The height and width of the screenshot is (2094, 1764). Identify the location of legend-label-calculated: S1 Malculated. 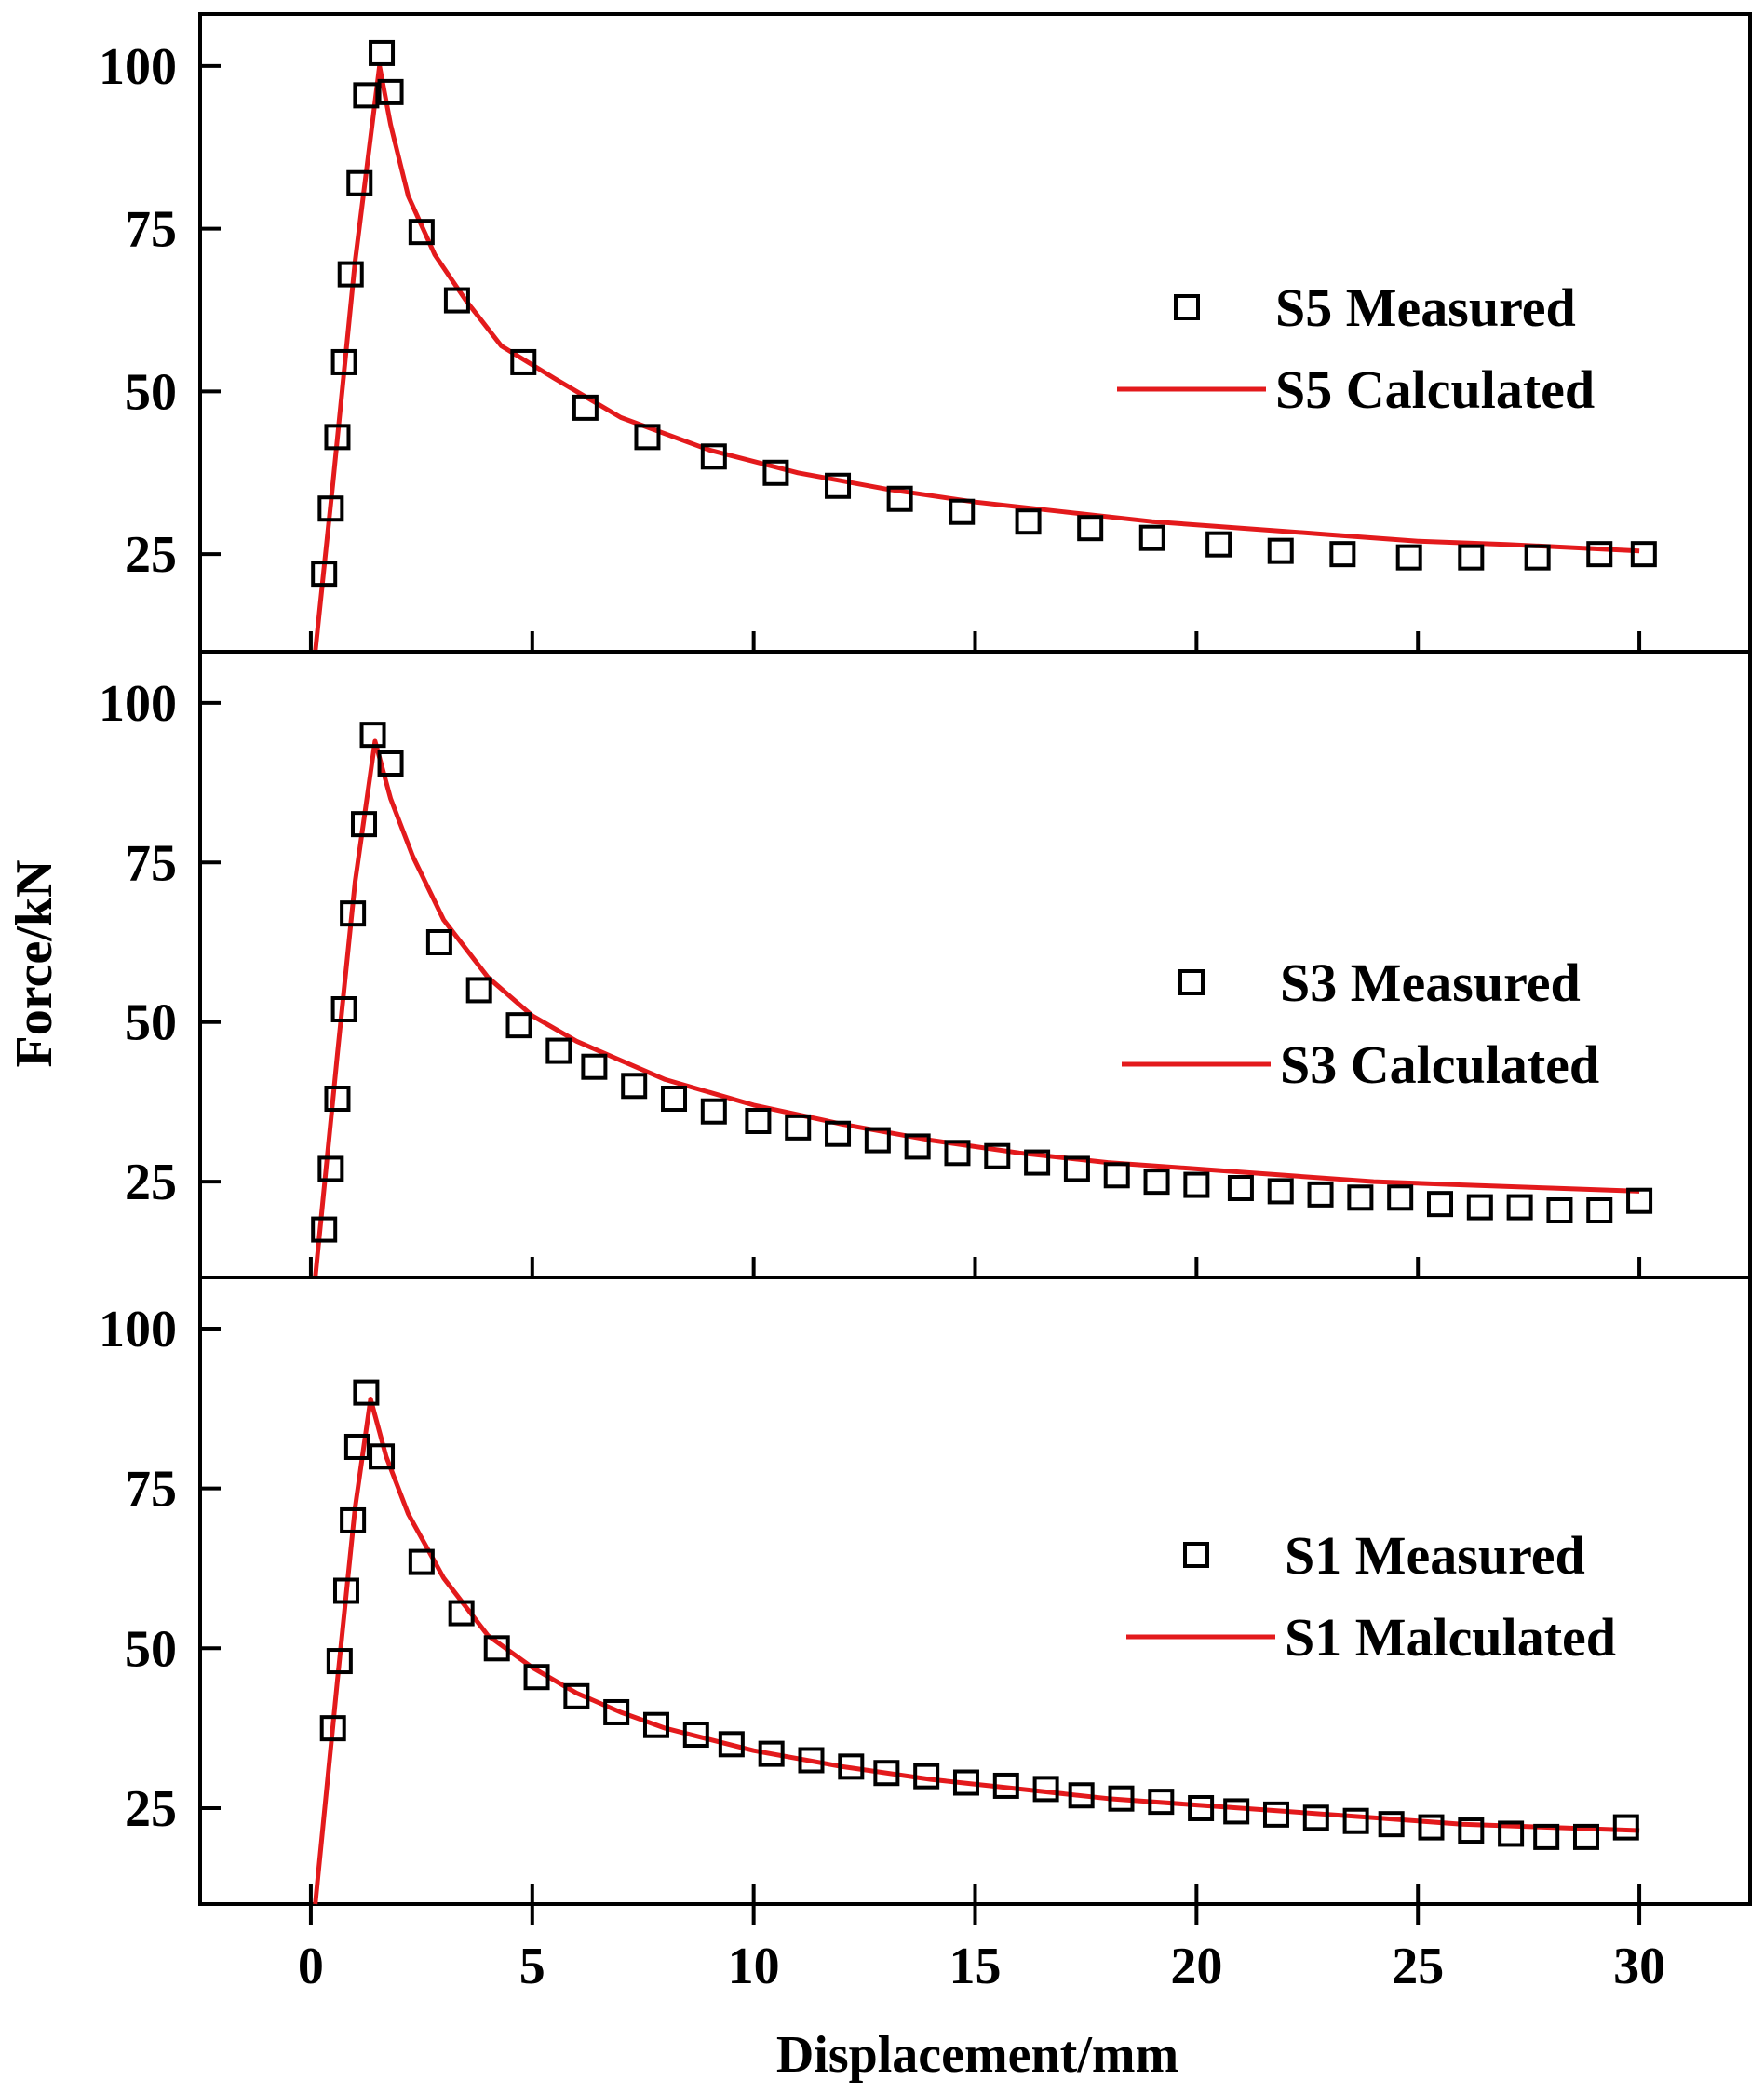
(1450, 1637).